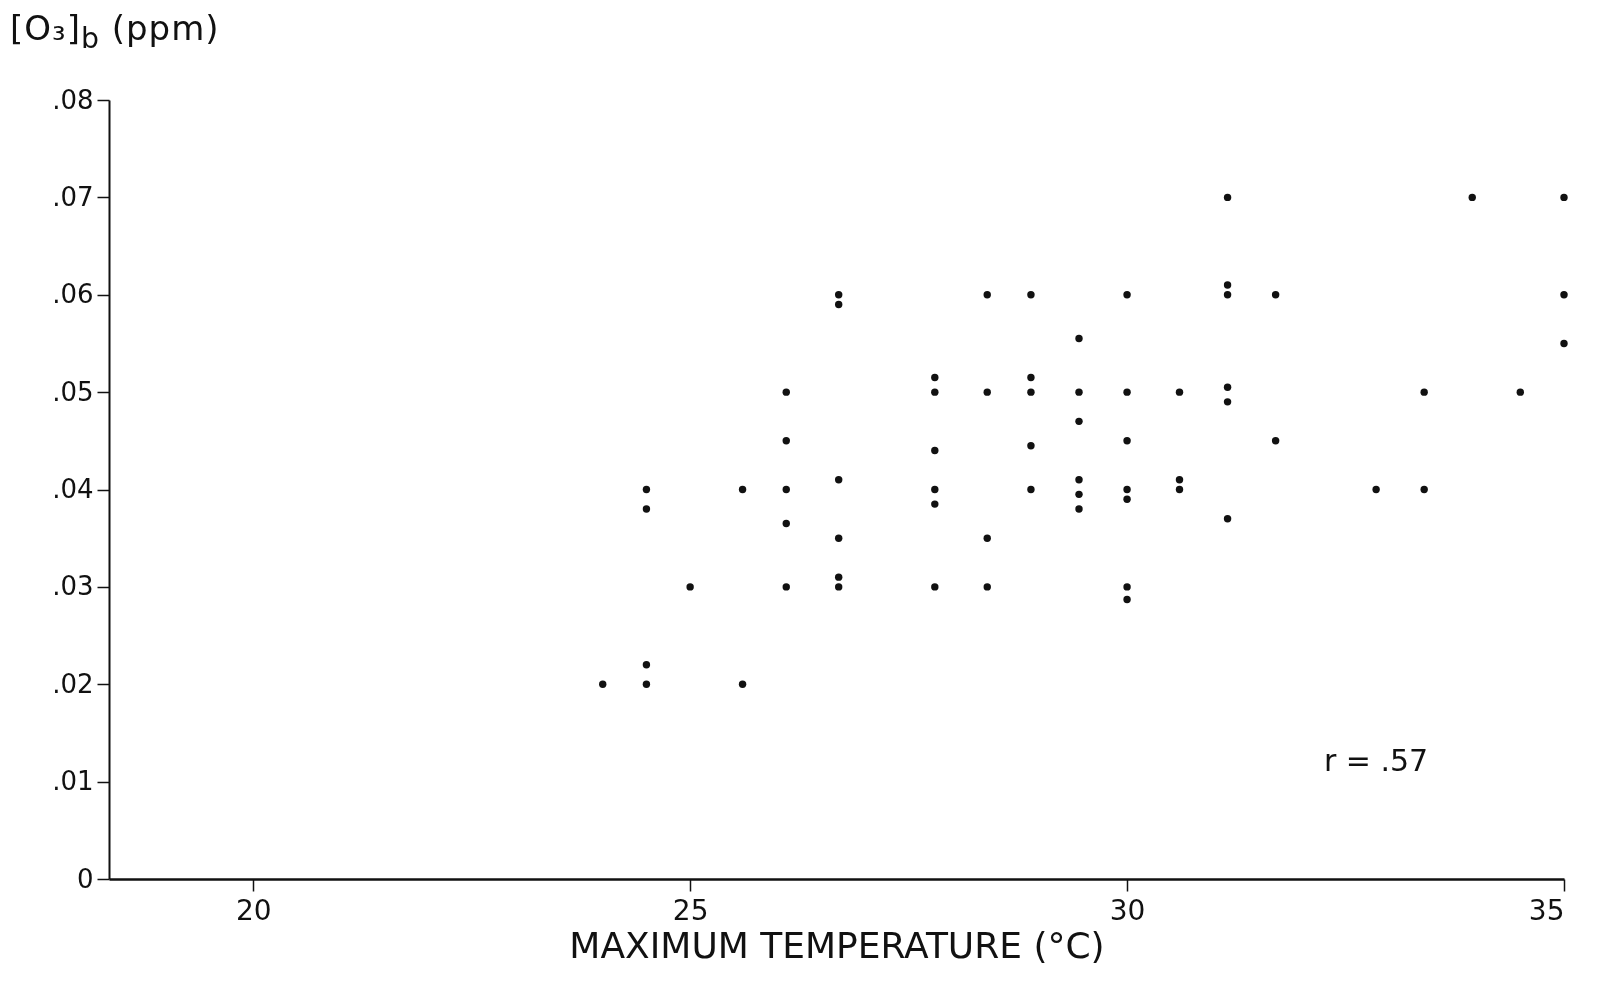 This screenshot has width=1603, height=988. What do you see at coordinates (73, 489) in the screenshot?
I see `y-tick-label: .04` at bounding box center [73, 489].